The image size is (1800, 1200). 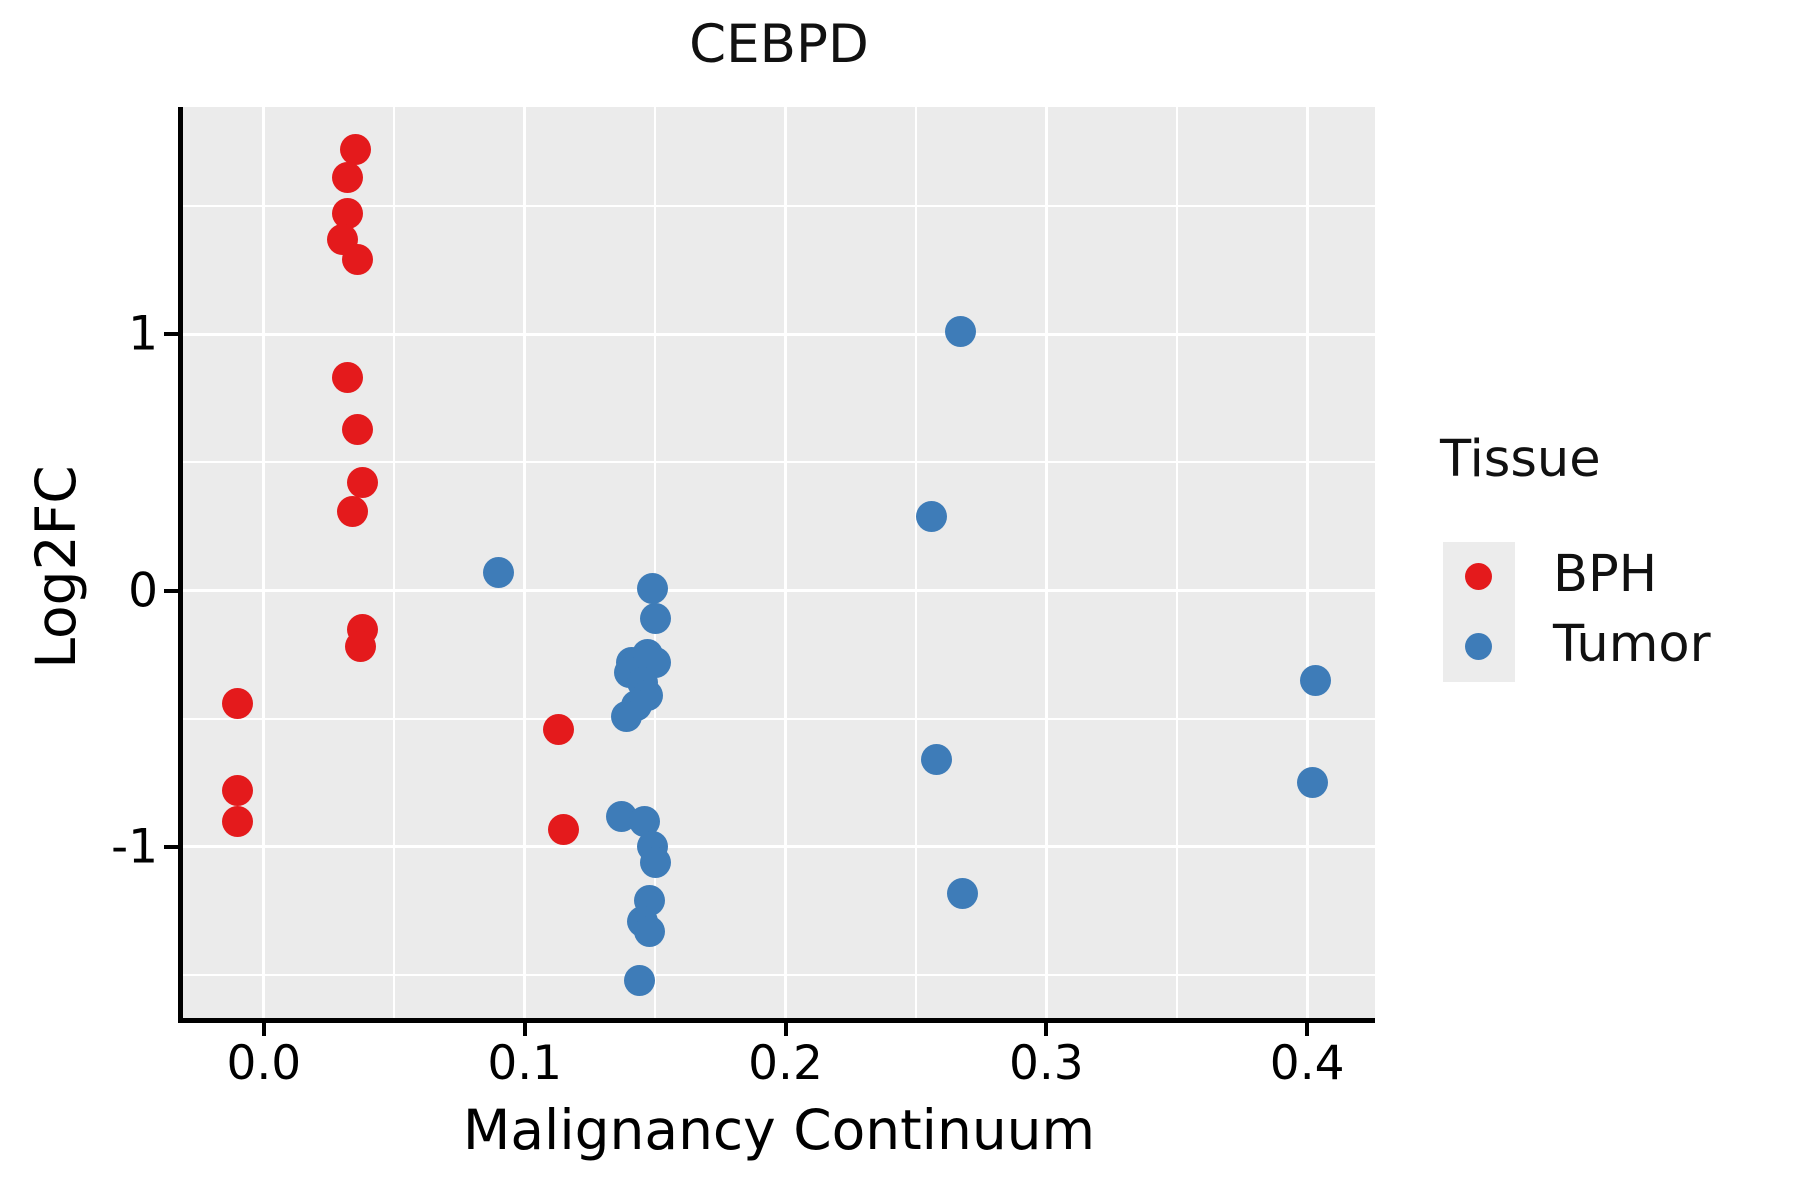 What do you see at coordinates (776, 1020) in the screenshot?
I see `x-axis-line` at bounding box center [776, 1020].